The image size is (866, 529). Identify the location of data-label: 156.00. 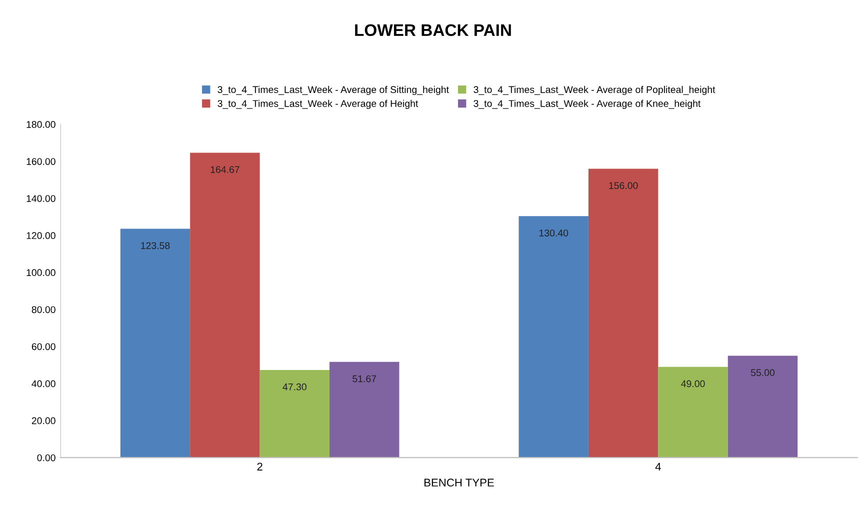
(623, 186).